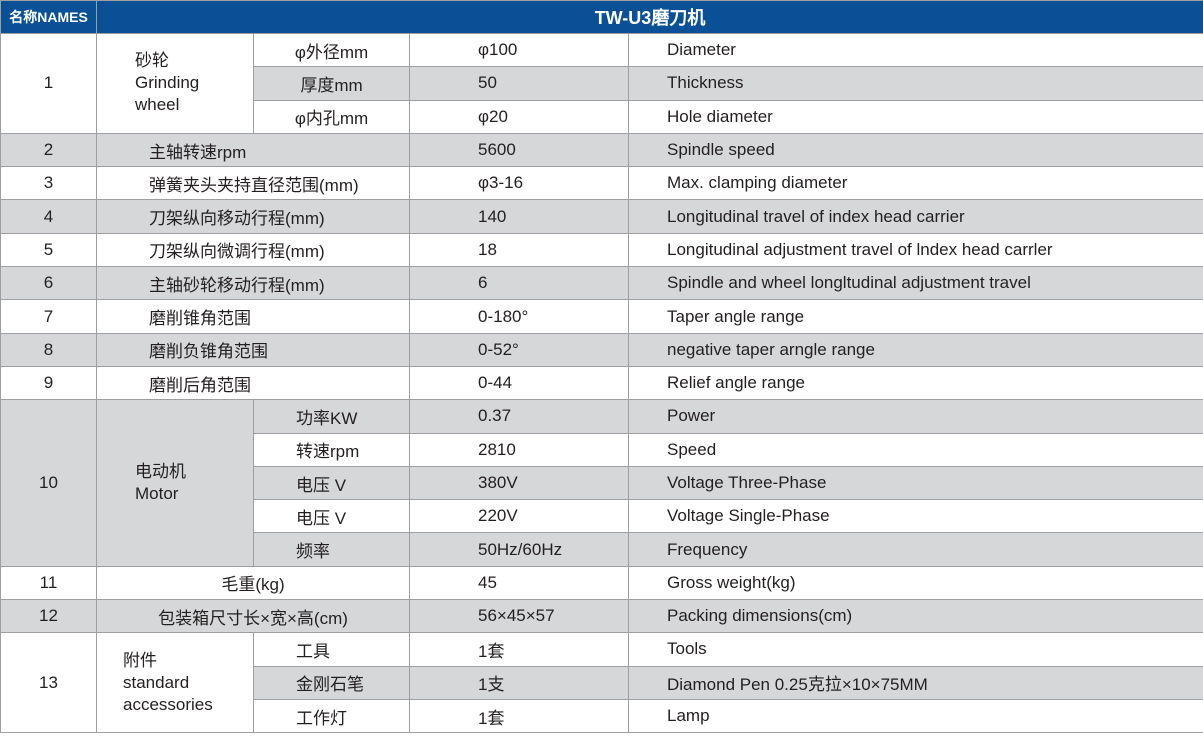 The image size is (1203, 745). I want to click on row-number: 2, so click(48, 150).